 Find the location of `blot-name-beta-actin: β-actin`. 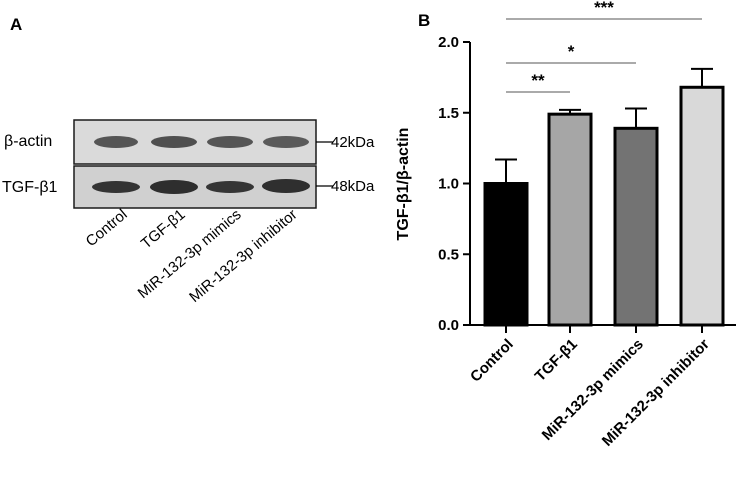

blot-name-beta-actin: β-actin is located at coordinates (28, 141).